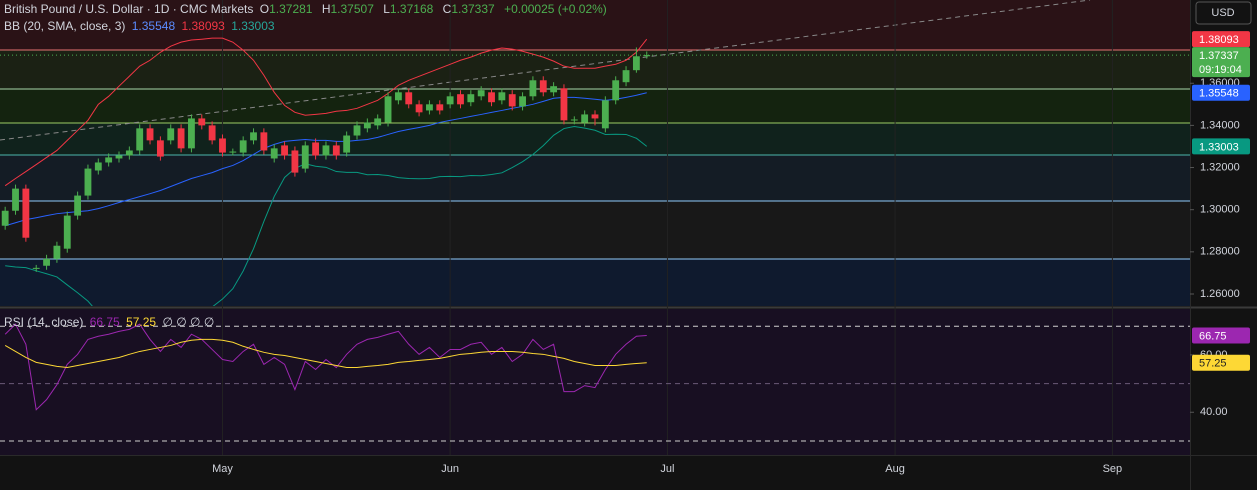  Describe the element at coordinates (326, 9) in the screenshot. I see `ohlc-label: H` at that location.